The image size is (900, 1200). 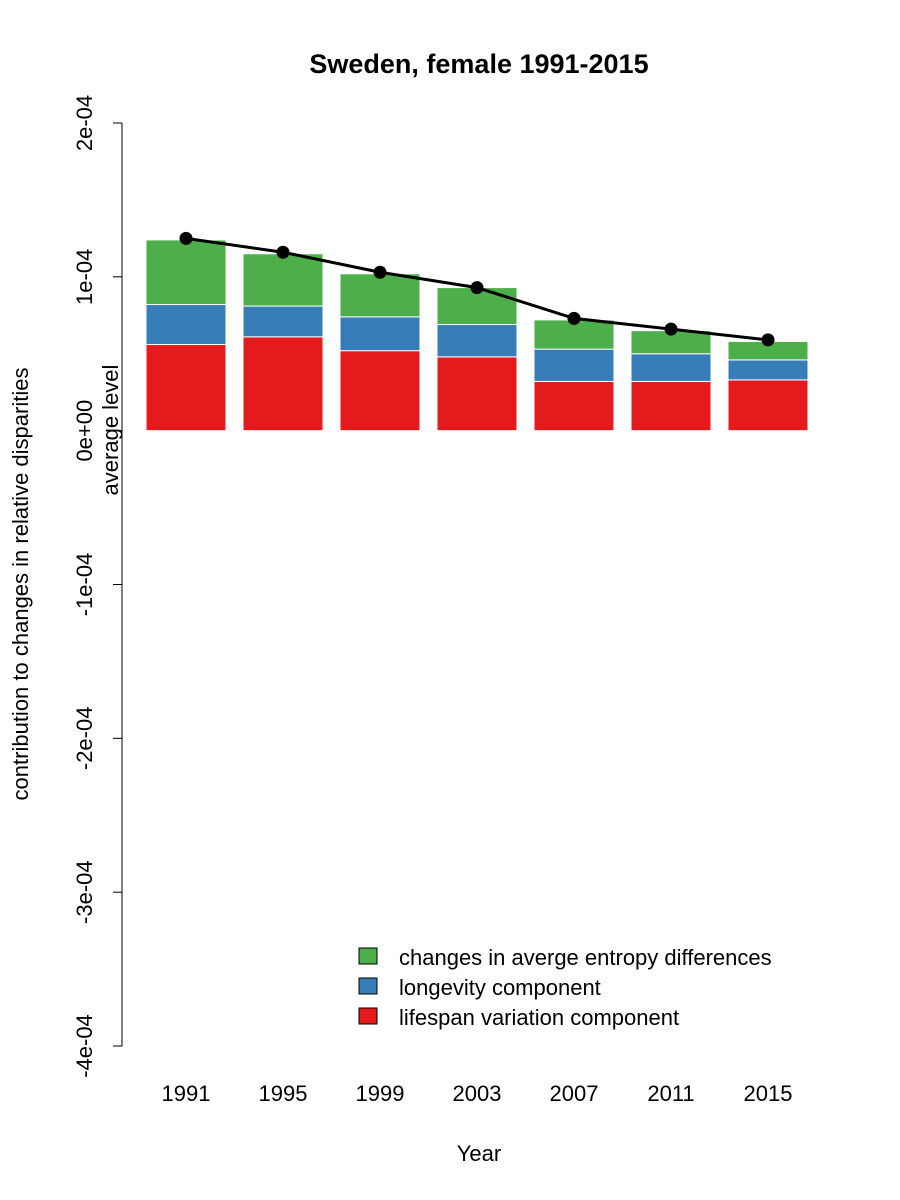 What do you see at coordinates (84, 585) in the screenshot?
I see `y-tick-label: -1e-04` at bounding box center [84, 585].